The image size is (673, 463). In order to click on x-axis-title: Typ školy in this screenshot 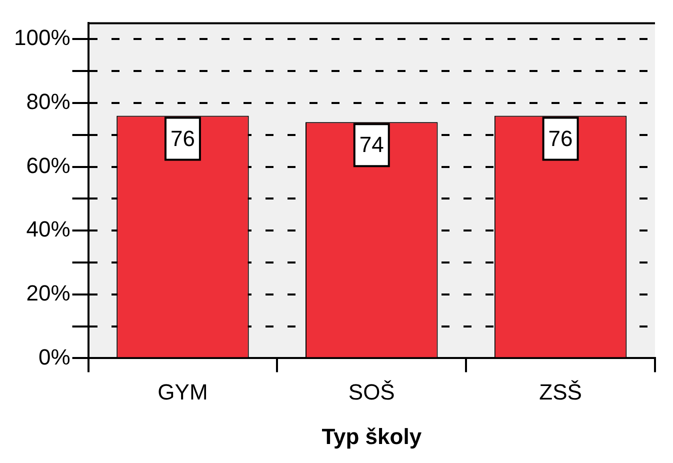, I will do `click(372, 436)`.